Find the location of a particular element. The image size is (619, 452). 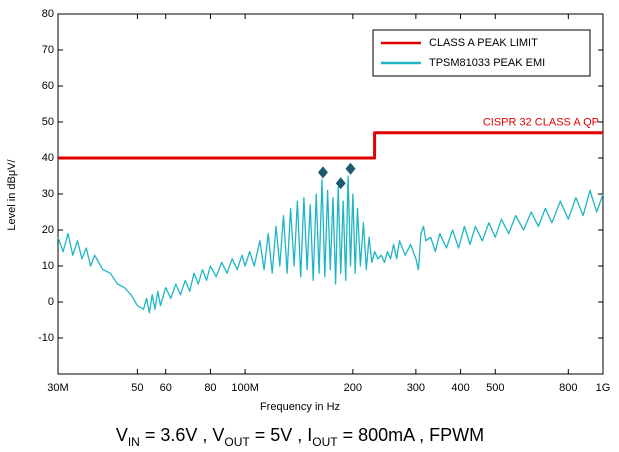

x-tick-label: 300 is located at coordinates (416, 388).